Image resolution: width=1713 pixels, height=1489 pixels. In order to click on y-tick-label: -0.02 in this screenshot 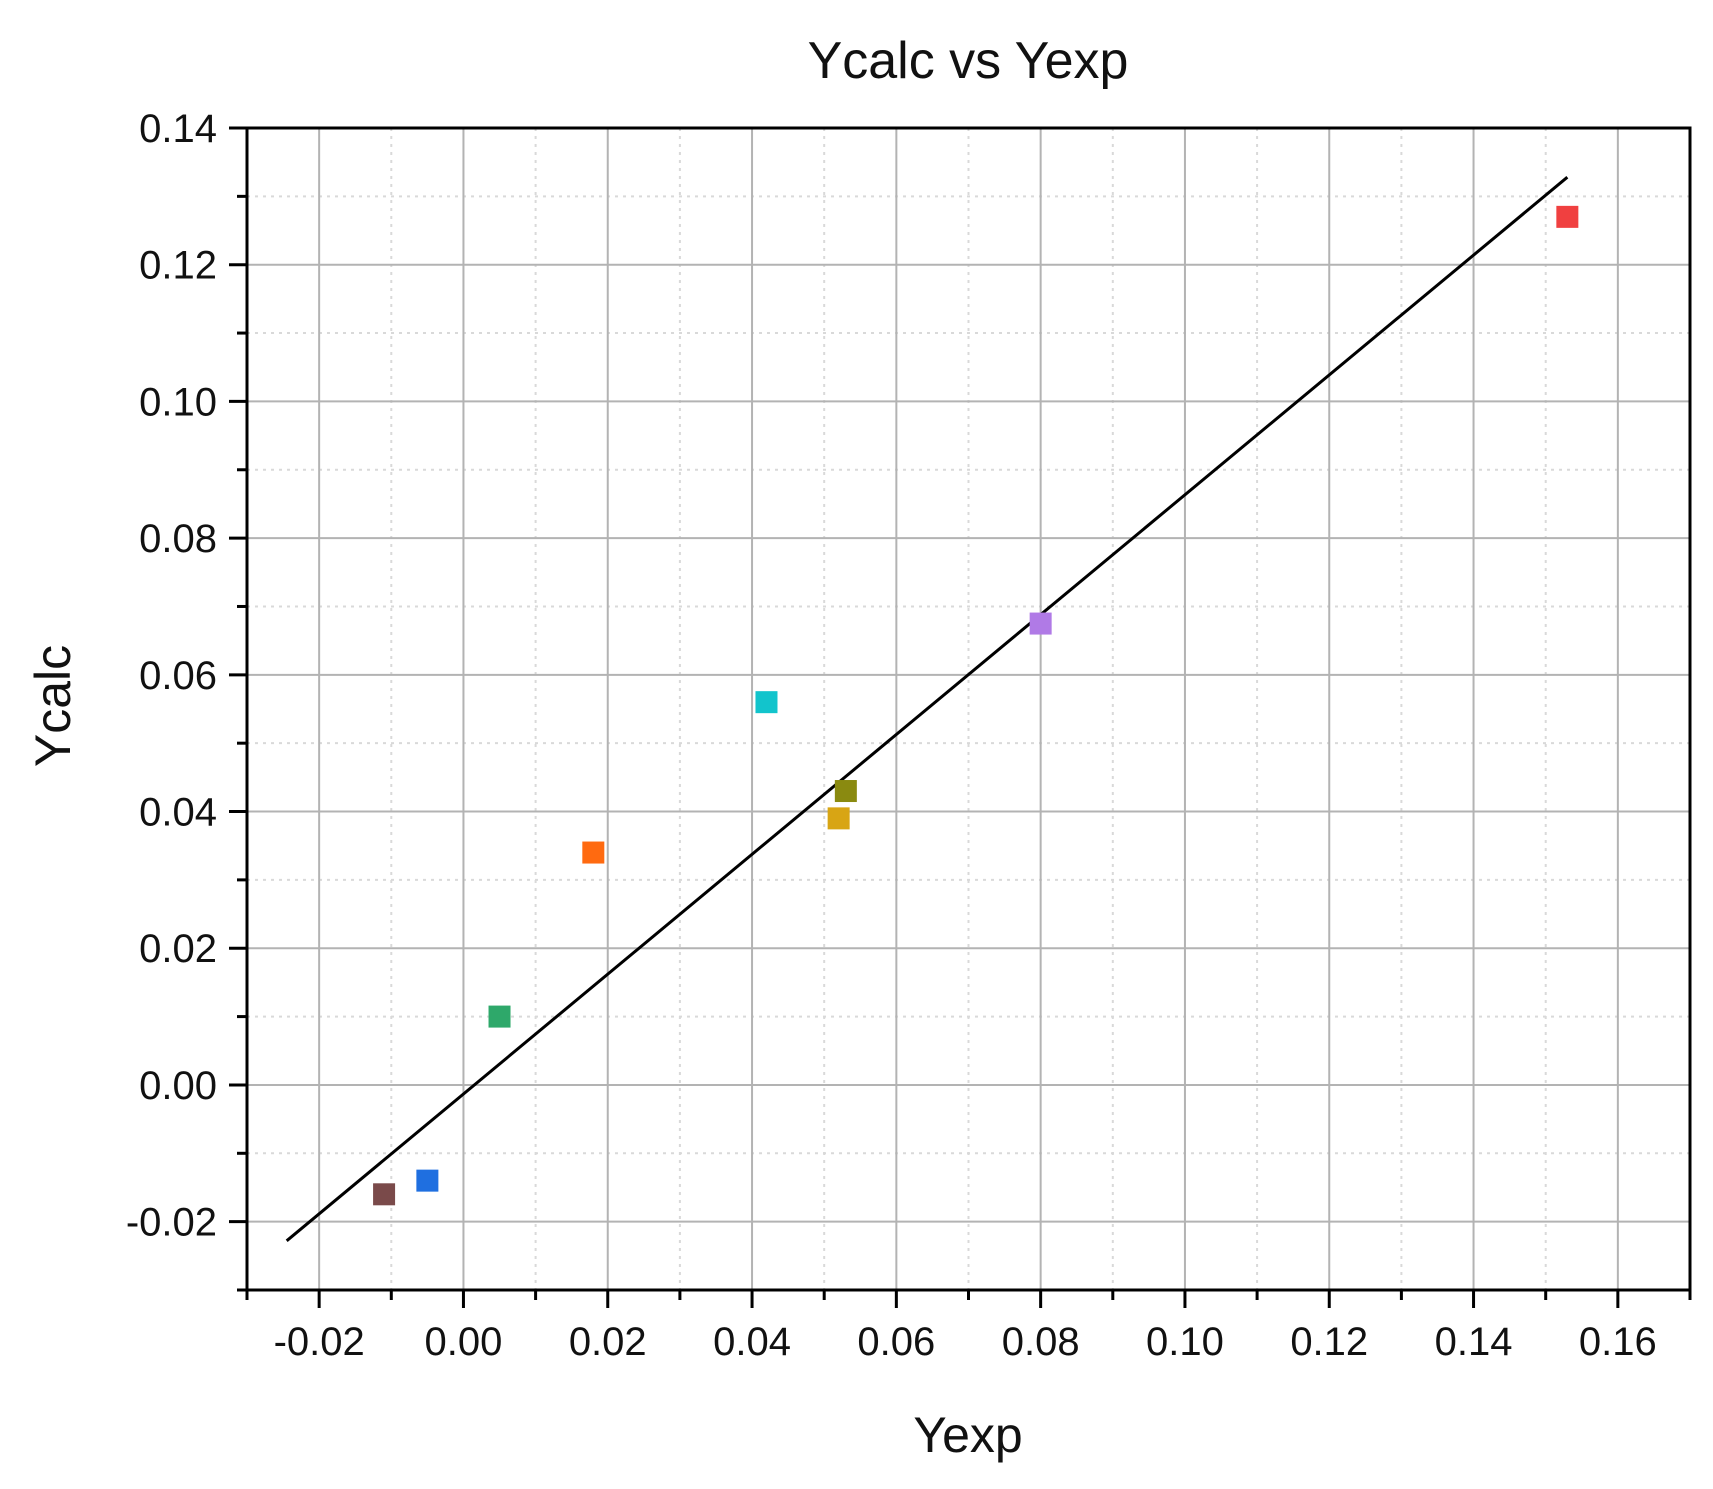, I will do `click(171, 1223)`.